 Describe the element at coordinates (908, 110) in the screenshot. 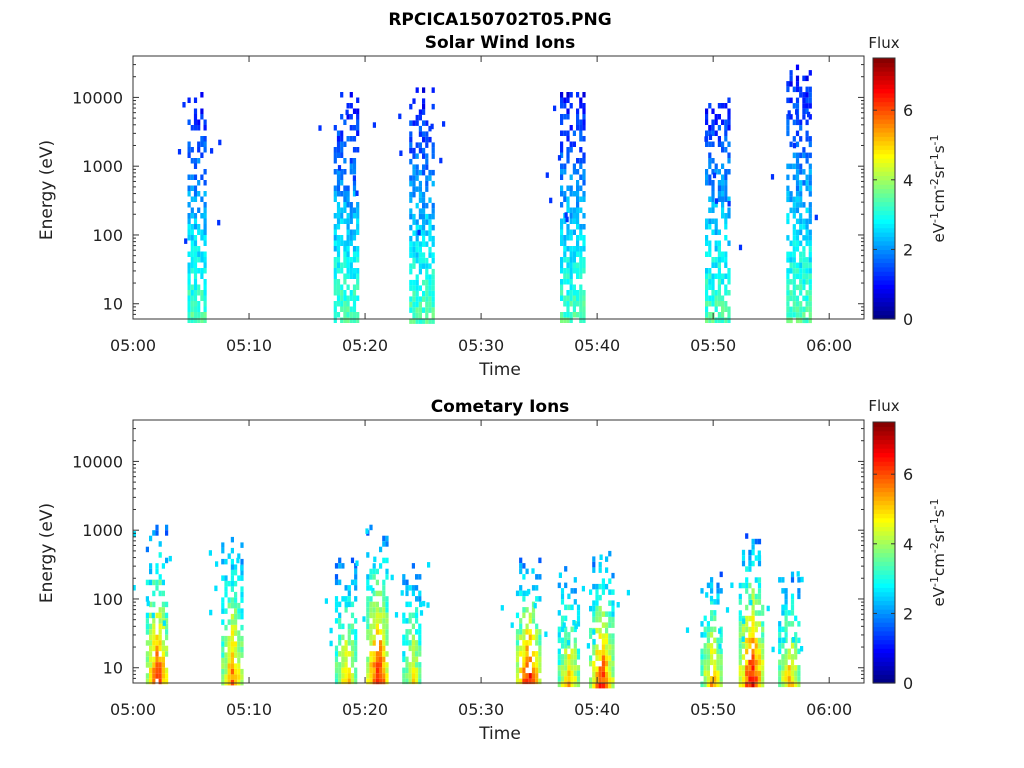

I see `colorbar-tick-label: 6` at that location.